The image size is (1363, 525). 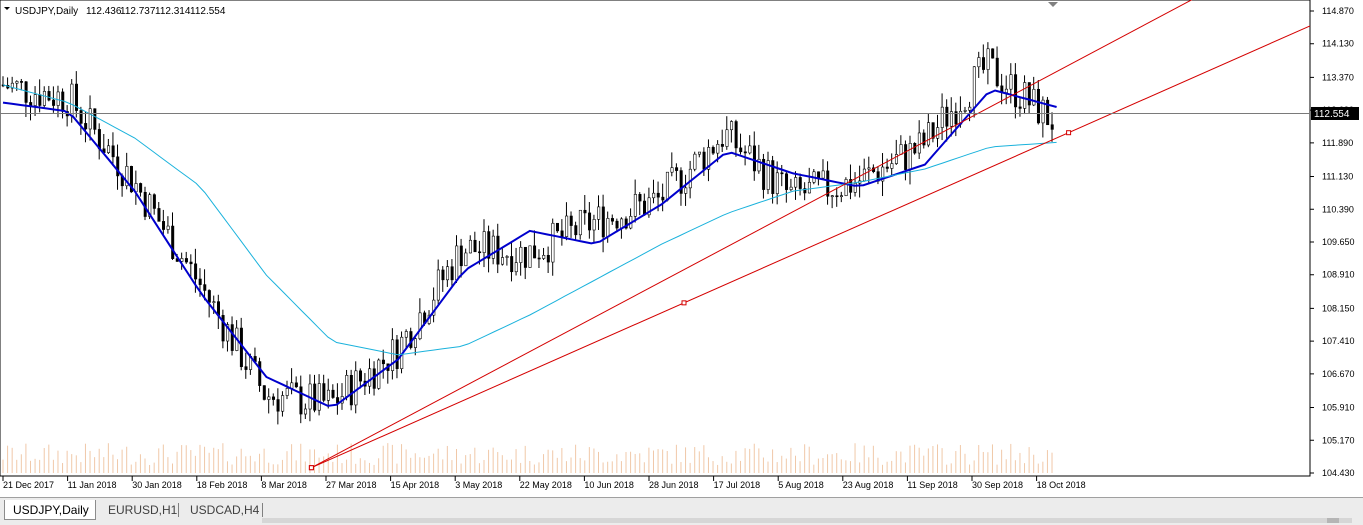 What do you see at coordinates (1338, 374) in the screenshot?
I see `price-tick-label: 106.670` at bounding box center [1338, 374].